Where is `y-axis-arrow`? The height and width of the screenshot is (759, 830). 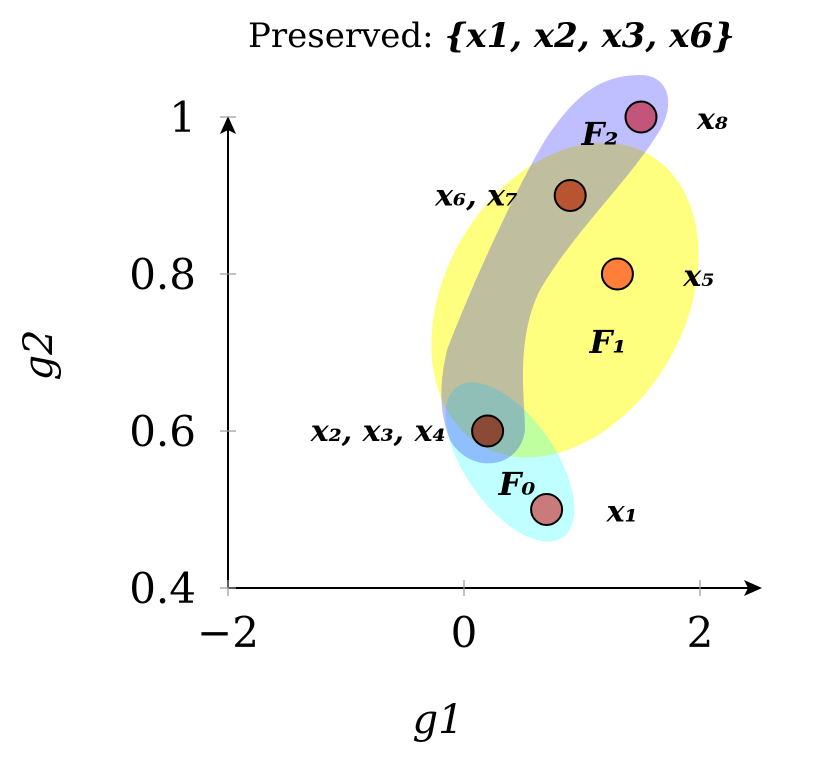 y-axis-arrow is located at coordinates (228, 125).